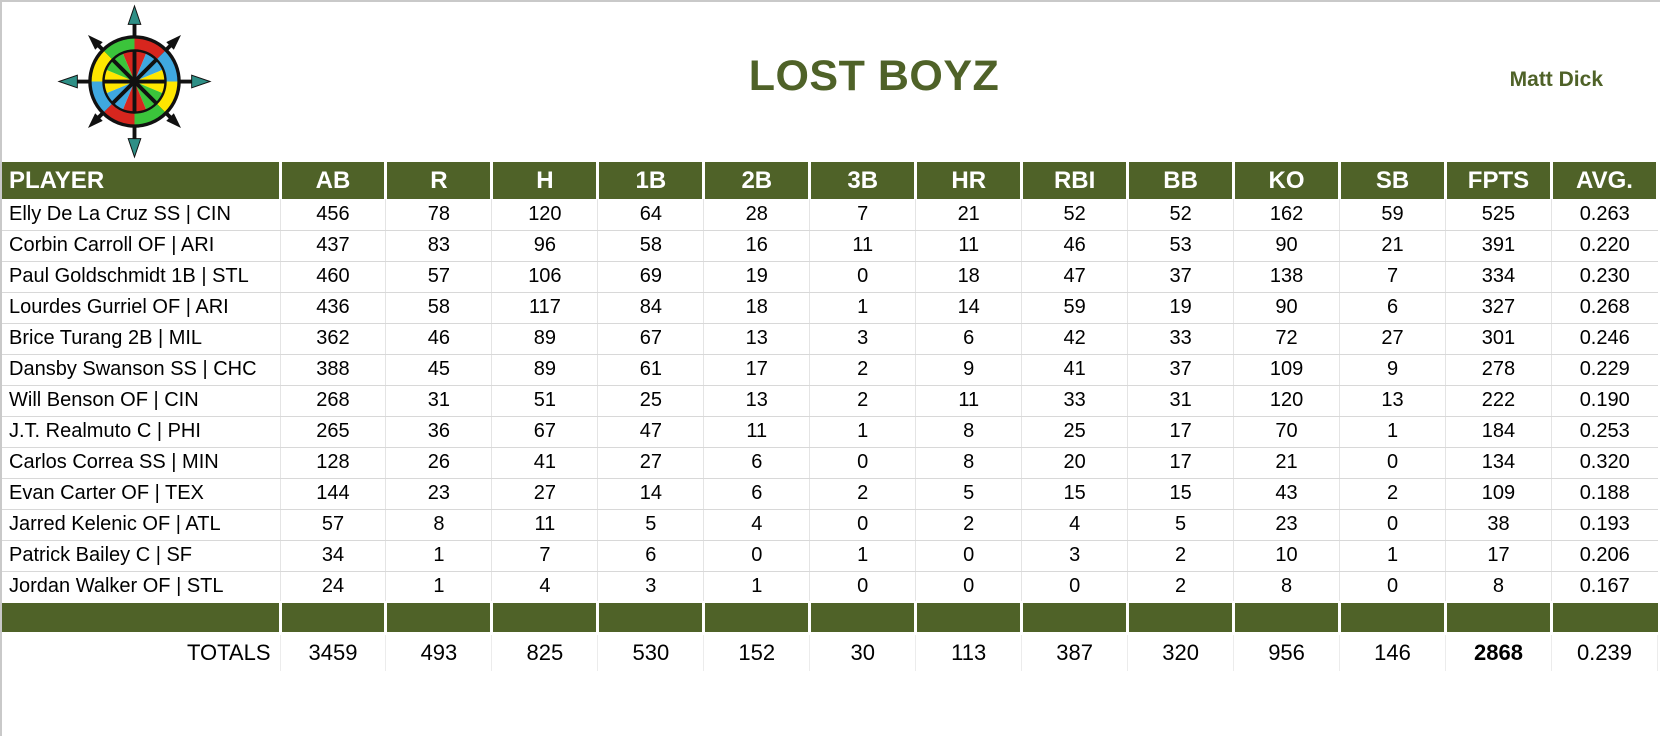  Describe the element at coordinates (1287, 463) in the screenshot. I see `stat-cell: 21` at that location.